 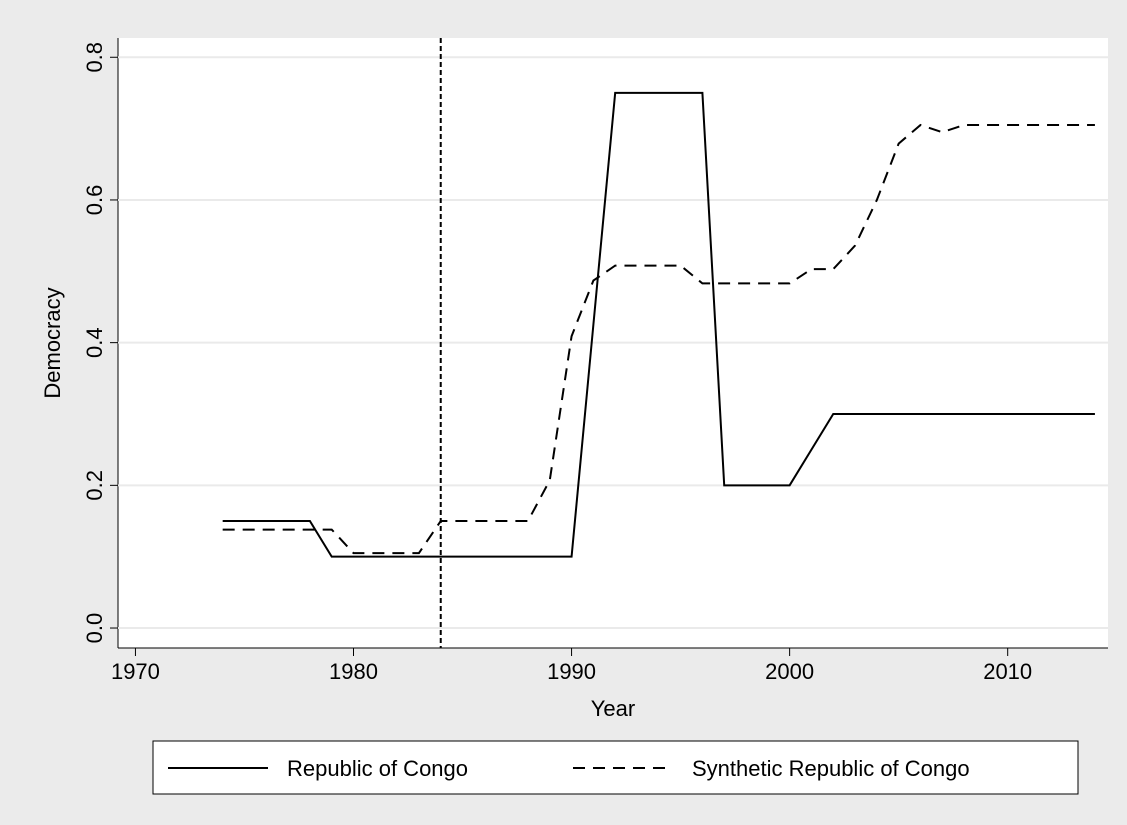 What do you see at coordinates (615, 767) in the screenshot?
I see `legend` at bounding box center [615, 767].